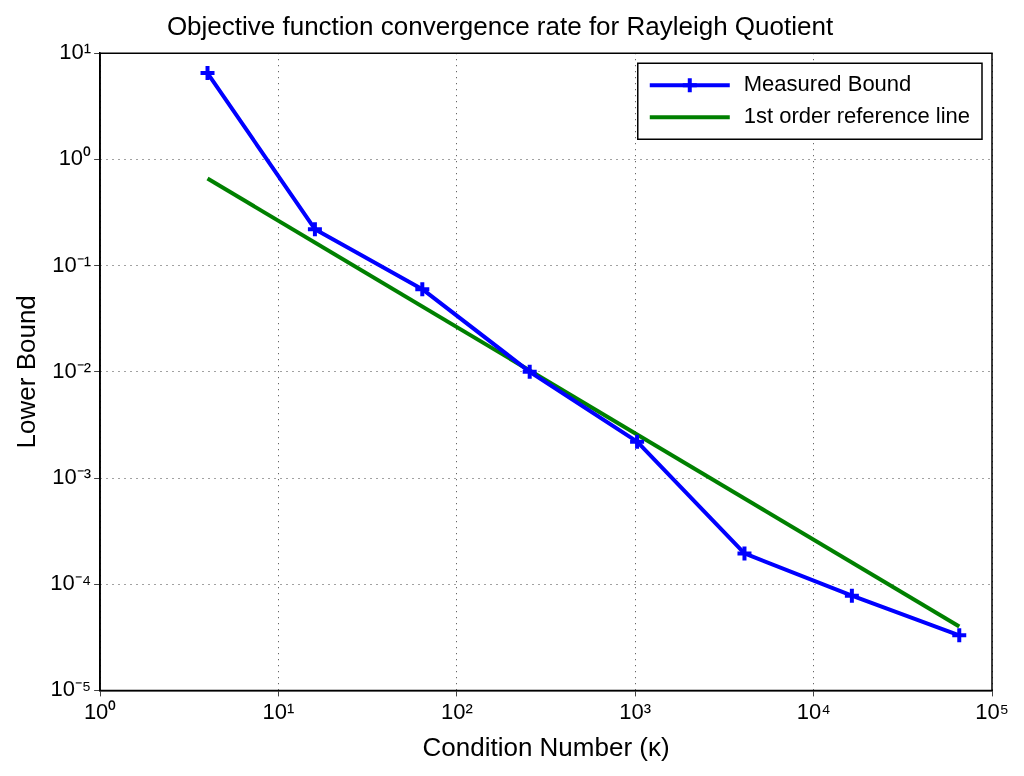  I want to click on x-tick-label: 10¹, so click(278, 711).